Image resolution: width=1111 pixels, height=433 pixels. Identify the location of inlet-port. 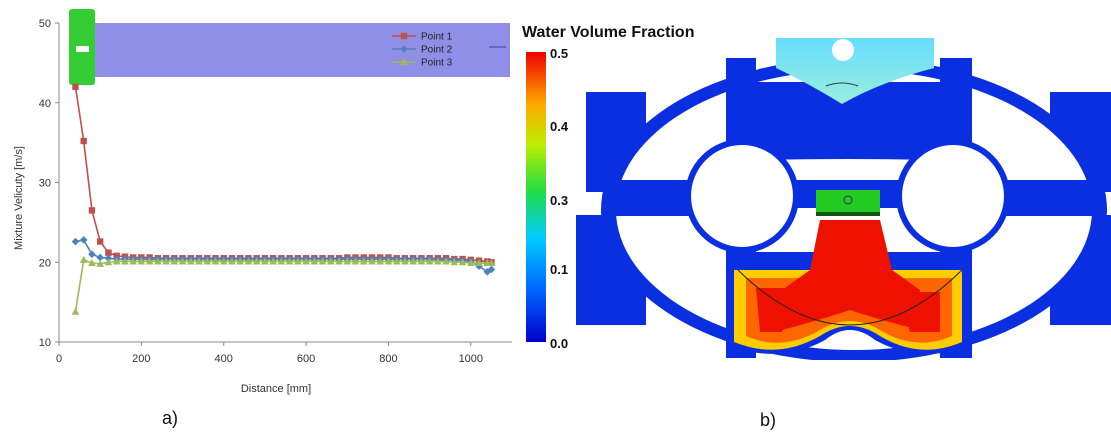
(843, 50).